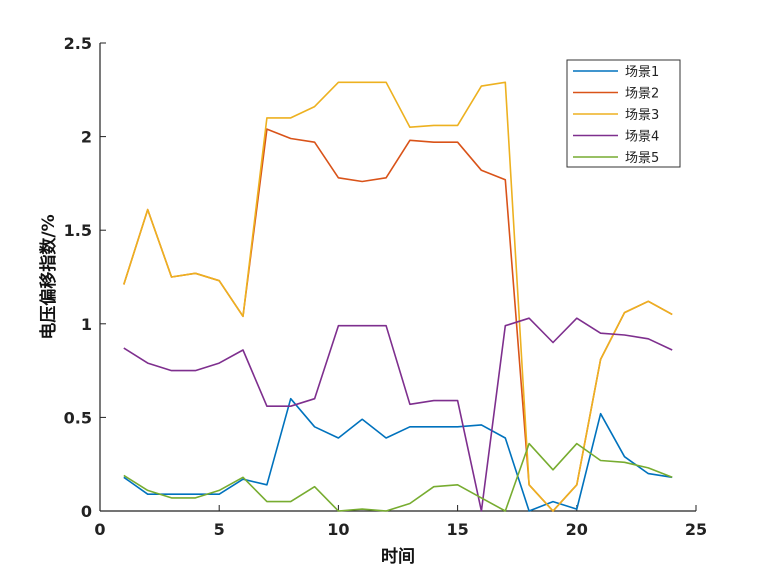 Image resolution: width=766 pixels, height=575 pixels. What do you see at coordinates (99, 529) in the screenshot?
I see `x-tick-label: 0` at bounding box center [99, 529].